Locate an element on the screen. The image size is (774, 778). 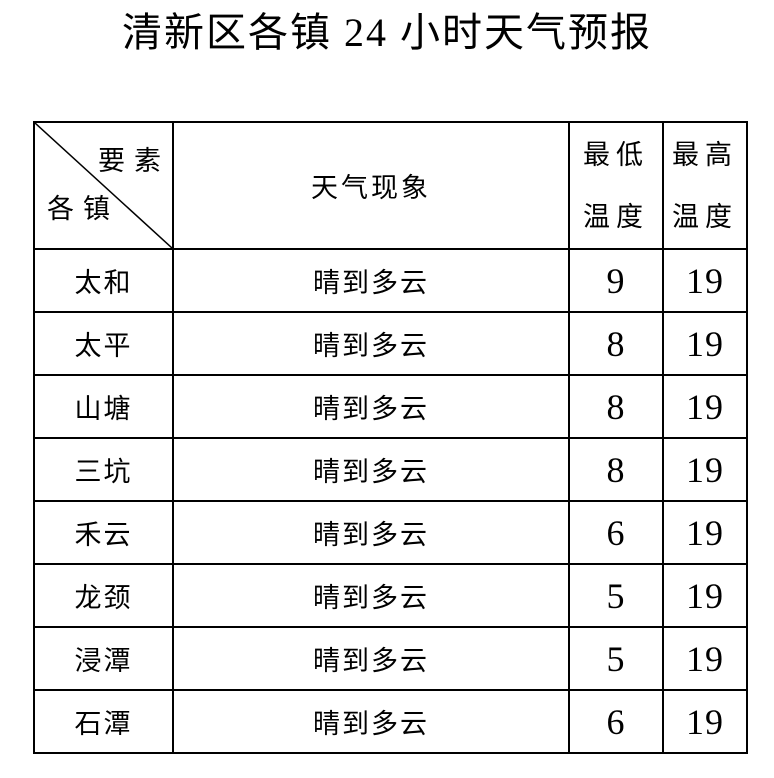
page-title: 清新区各镇 24 小时天气预报 is located at coordinates (387, 32).